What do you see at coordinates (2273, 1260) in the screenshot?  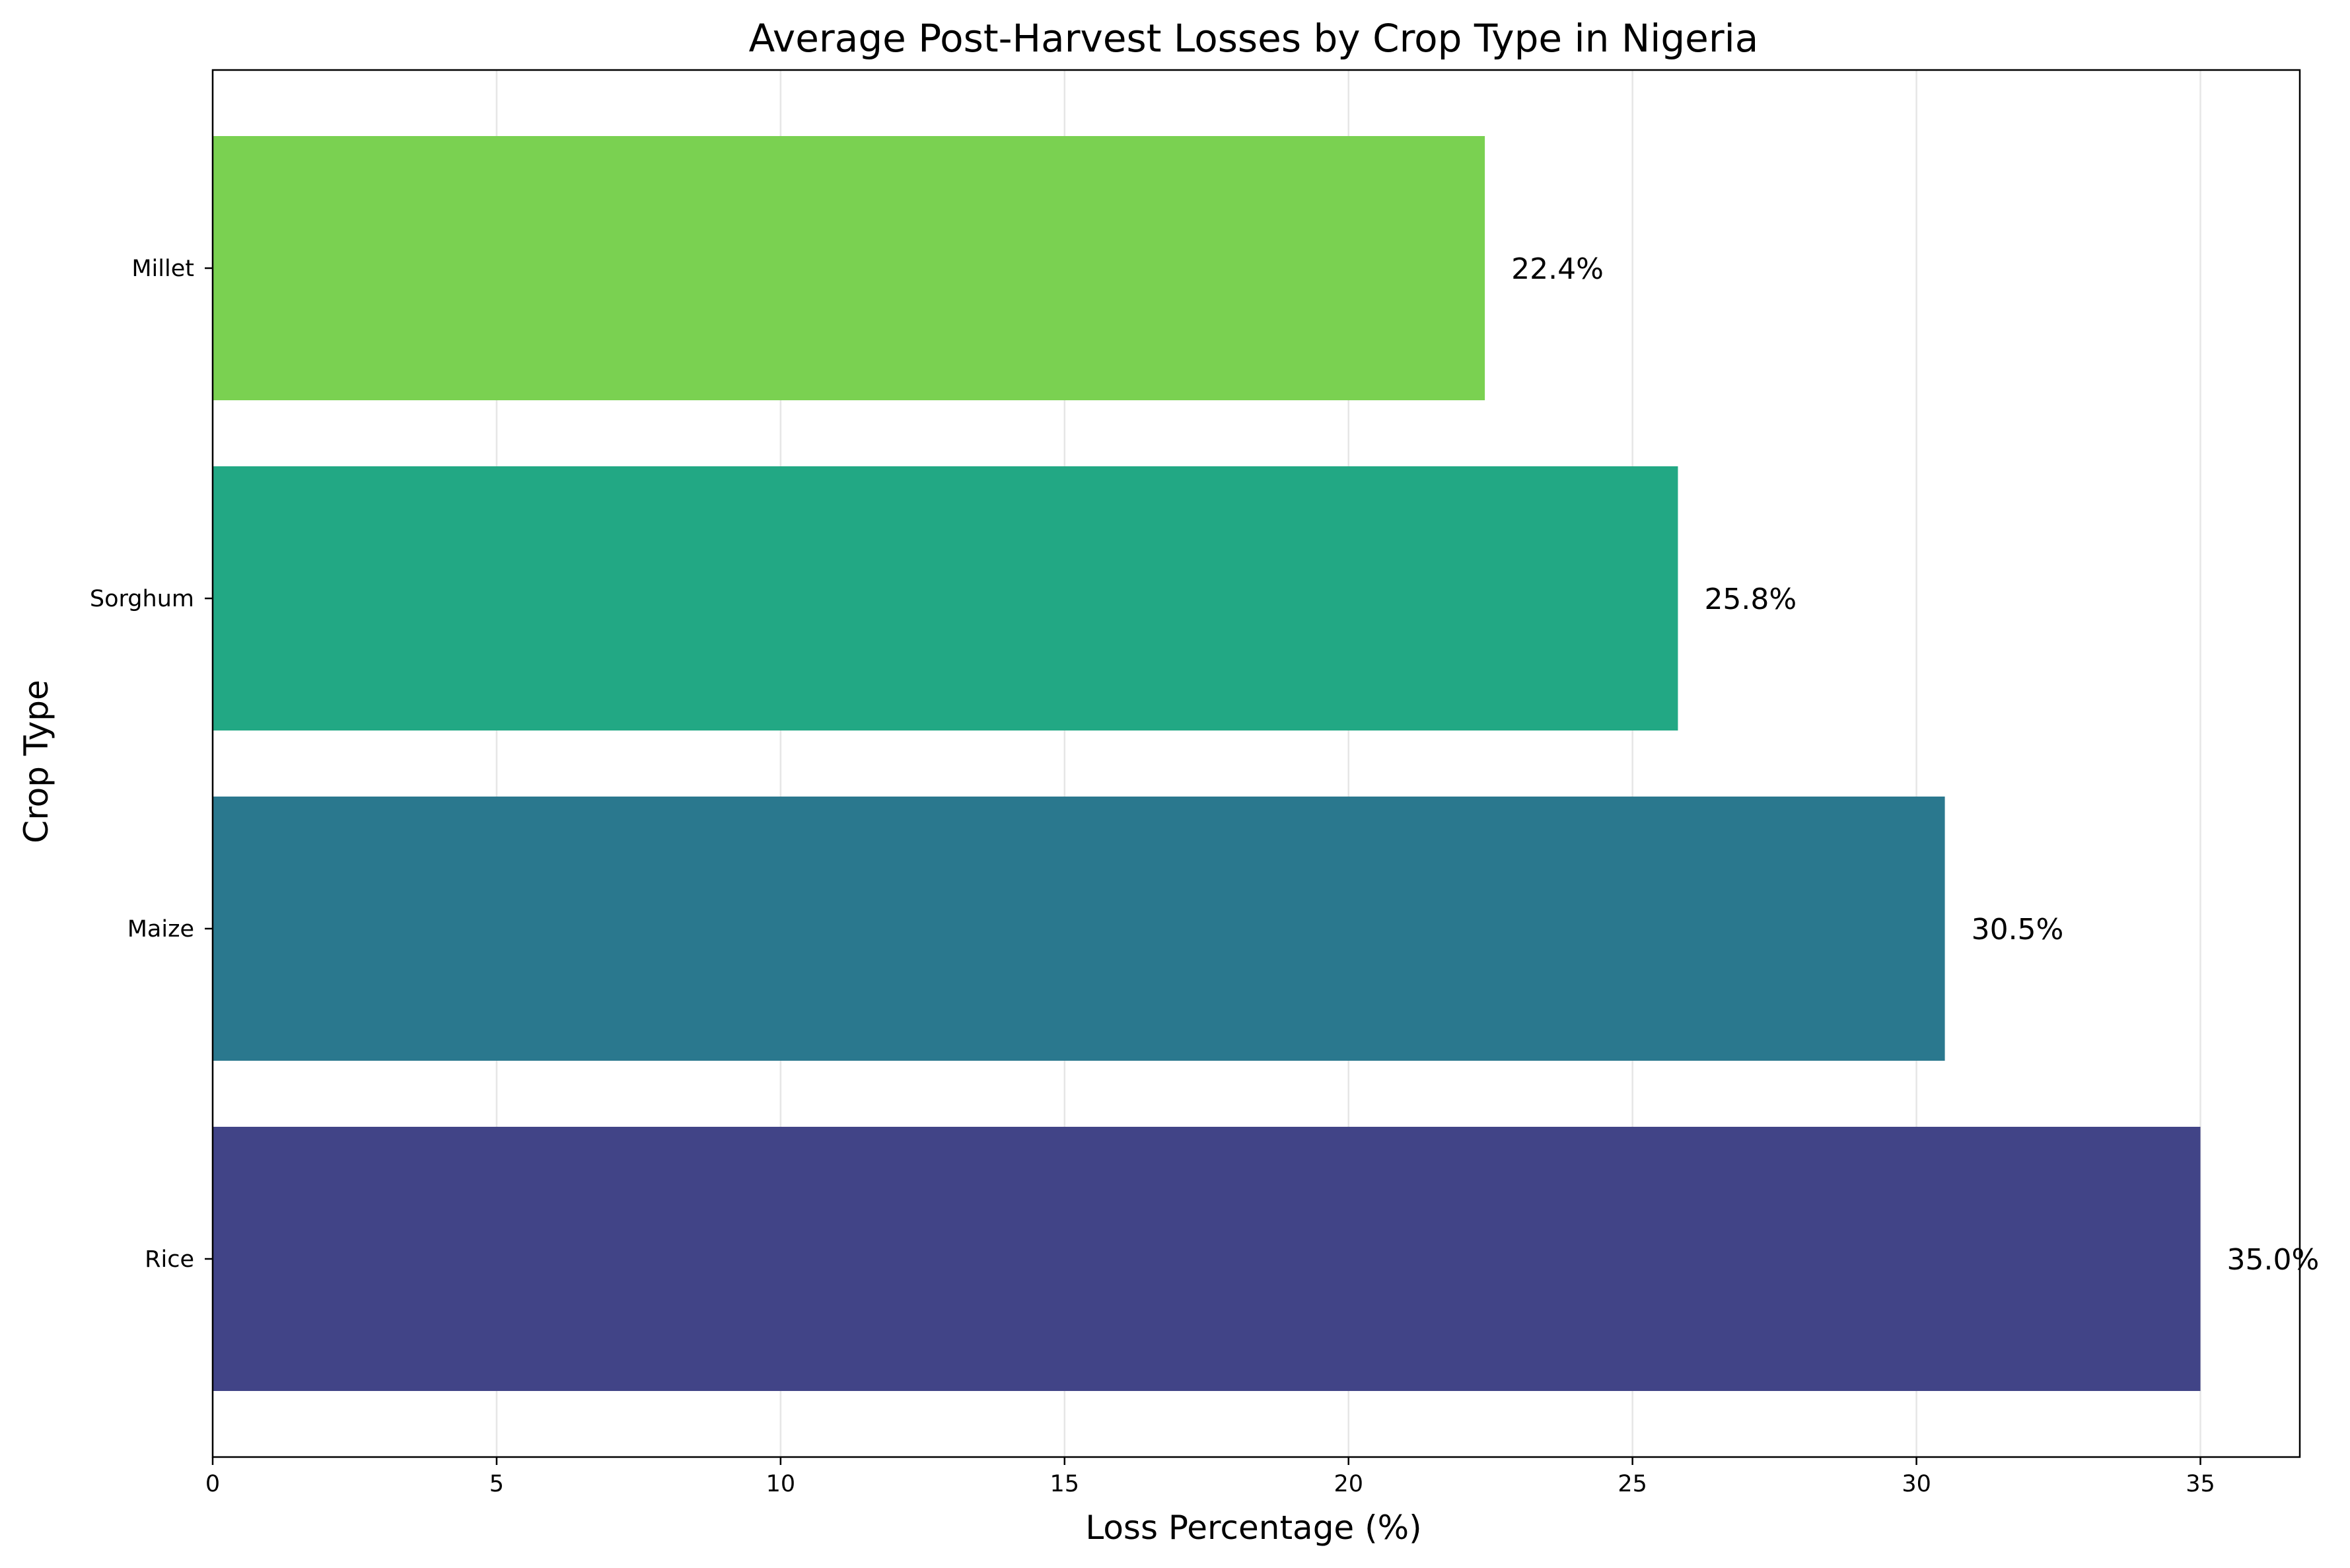 I see `bar-value-label: 35.0%` at bounding box center [2273, 1260].